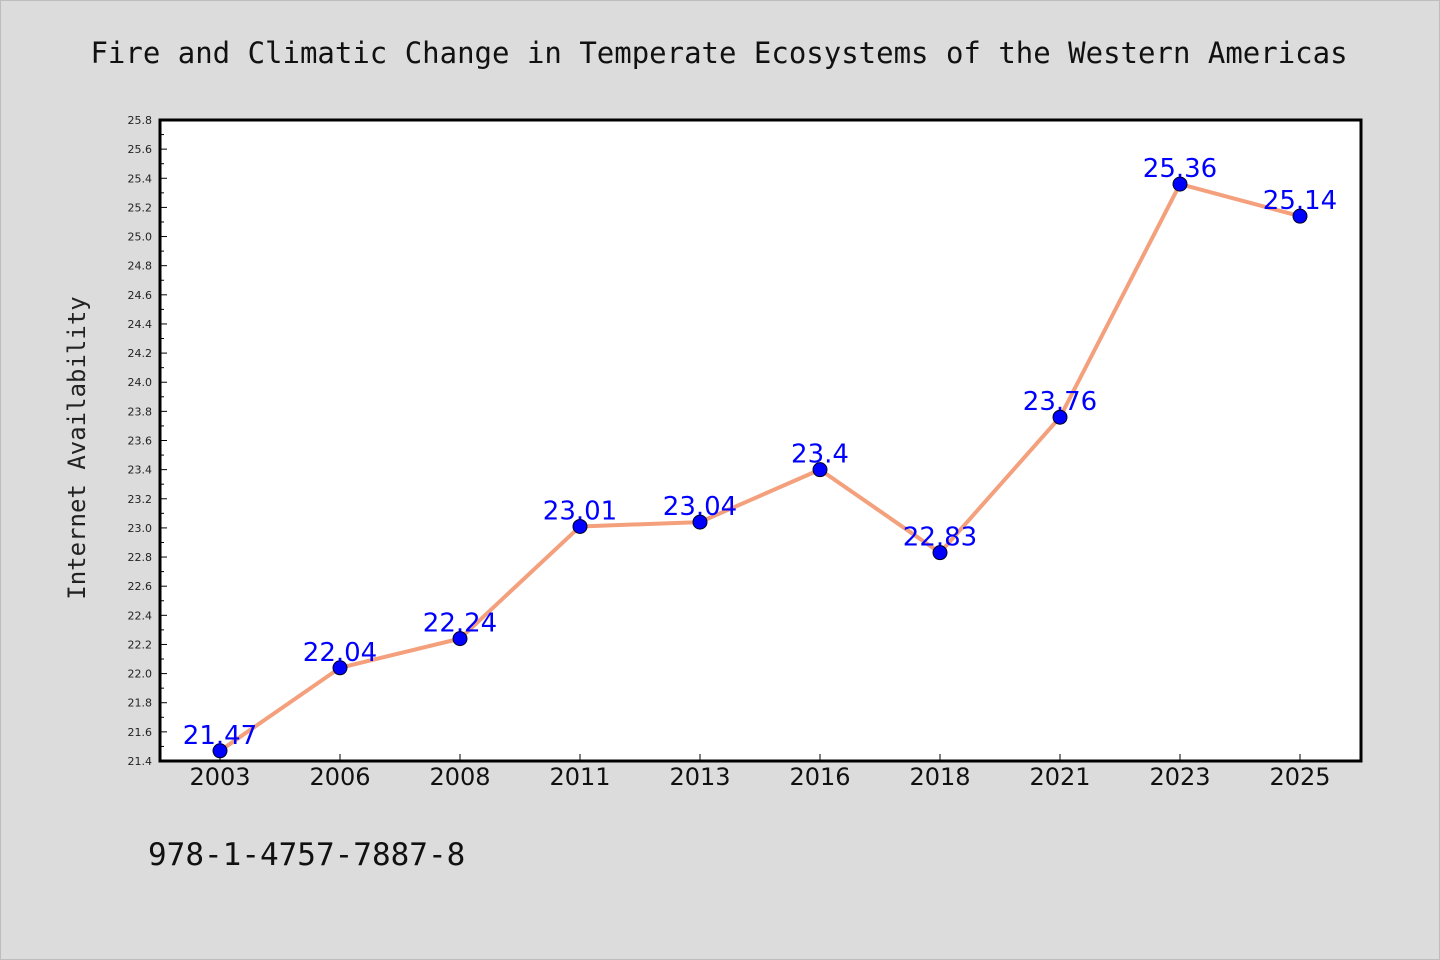 The width and height of the screenshot is (1440, 960). What do you see at coordinates (140, 470) in the screenshot?
I see `y-tick-label: 23.4` at bounding box center [140, 470].